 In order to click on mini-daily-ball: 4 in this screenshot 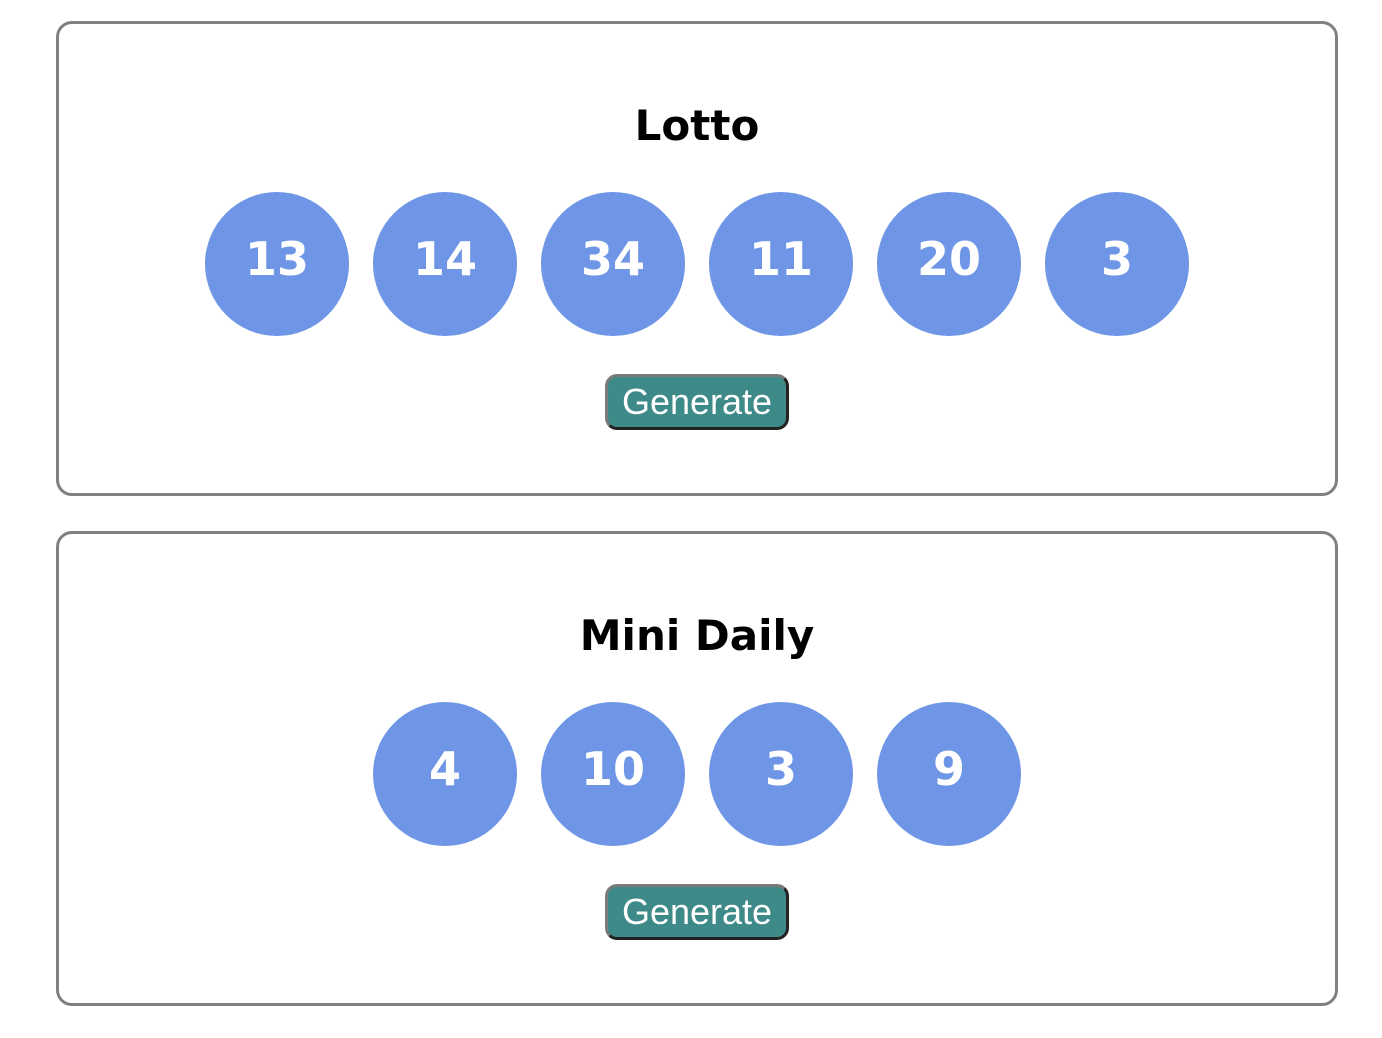, I will do `click(445, 774)`.